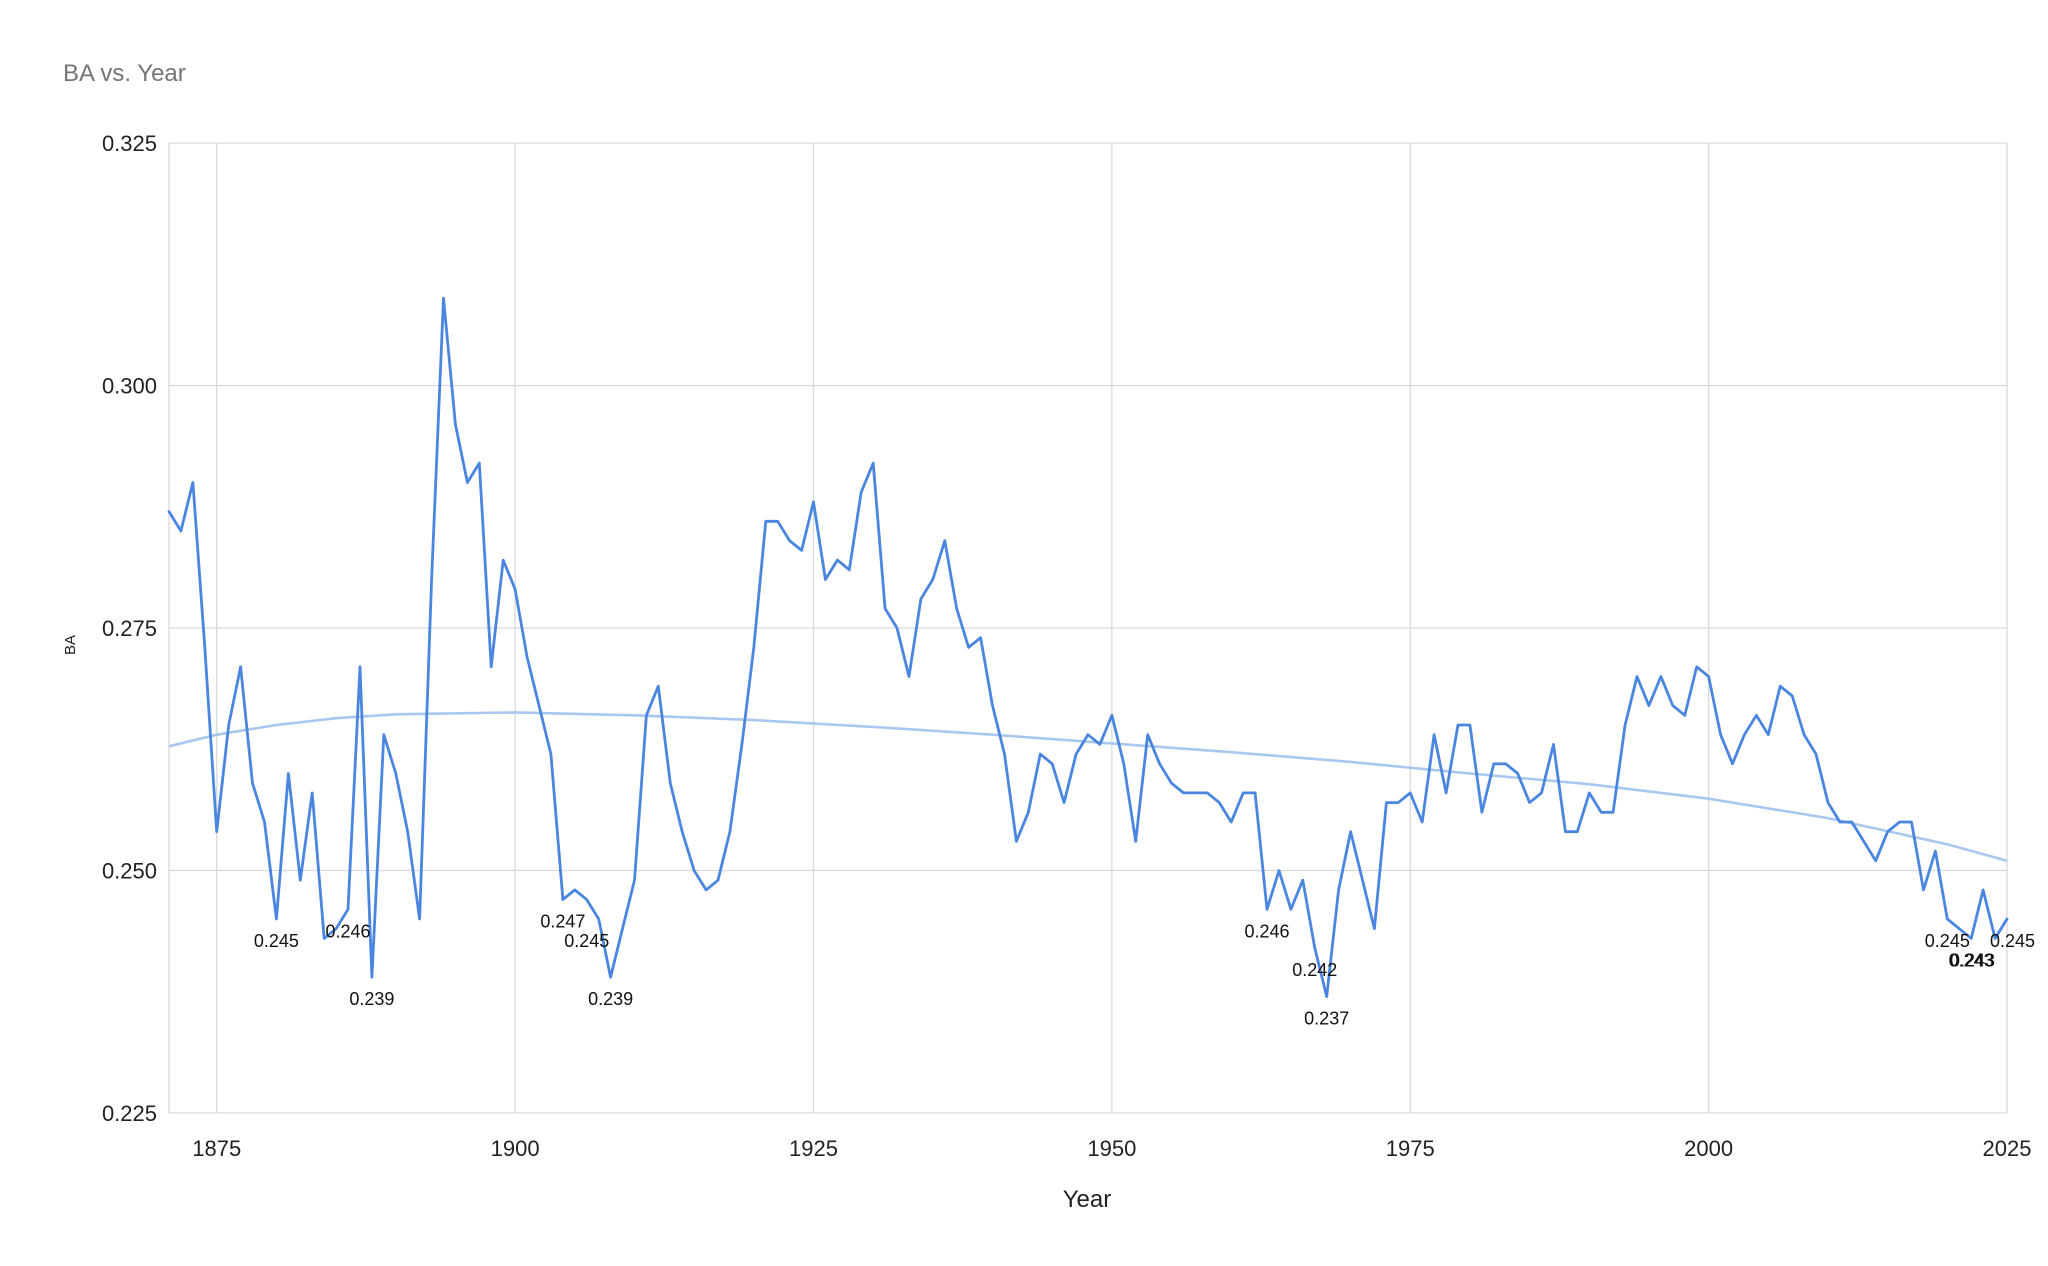  What do you see at coordinates (124, 73) in the screenshot?
I see `chart-title: BA vs. Year` at bounding box center [124, 73].